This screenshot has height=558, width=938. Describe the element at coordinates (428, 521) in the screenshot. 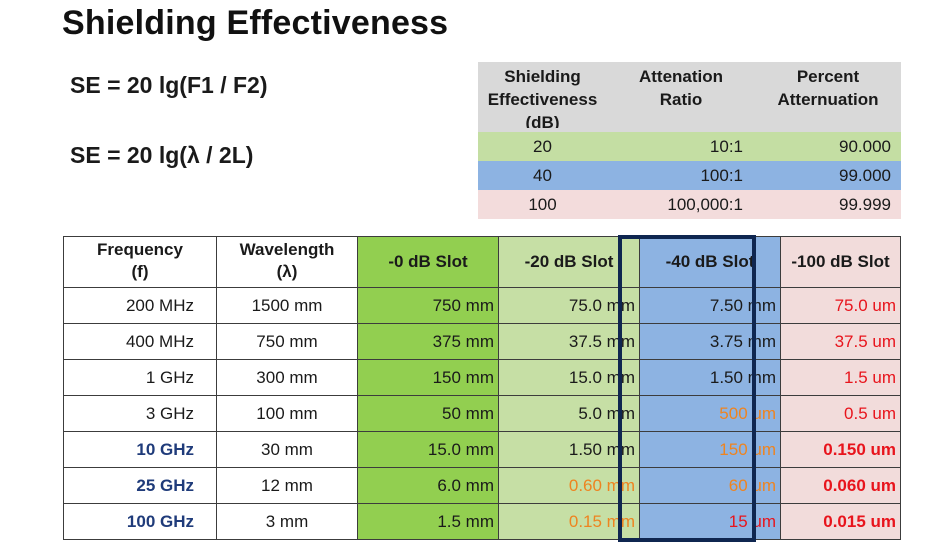

I see `cell-0db: 1.5 mm` at that location.